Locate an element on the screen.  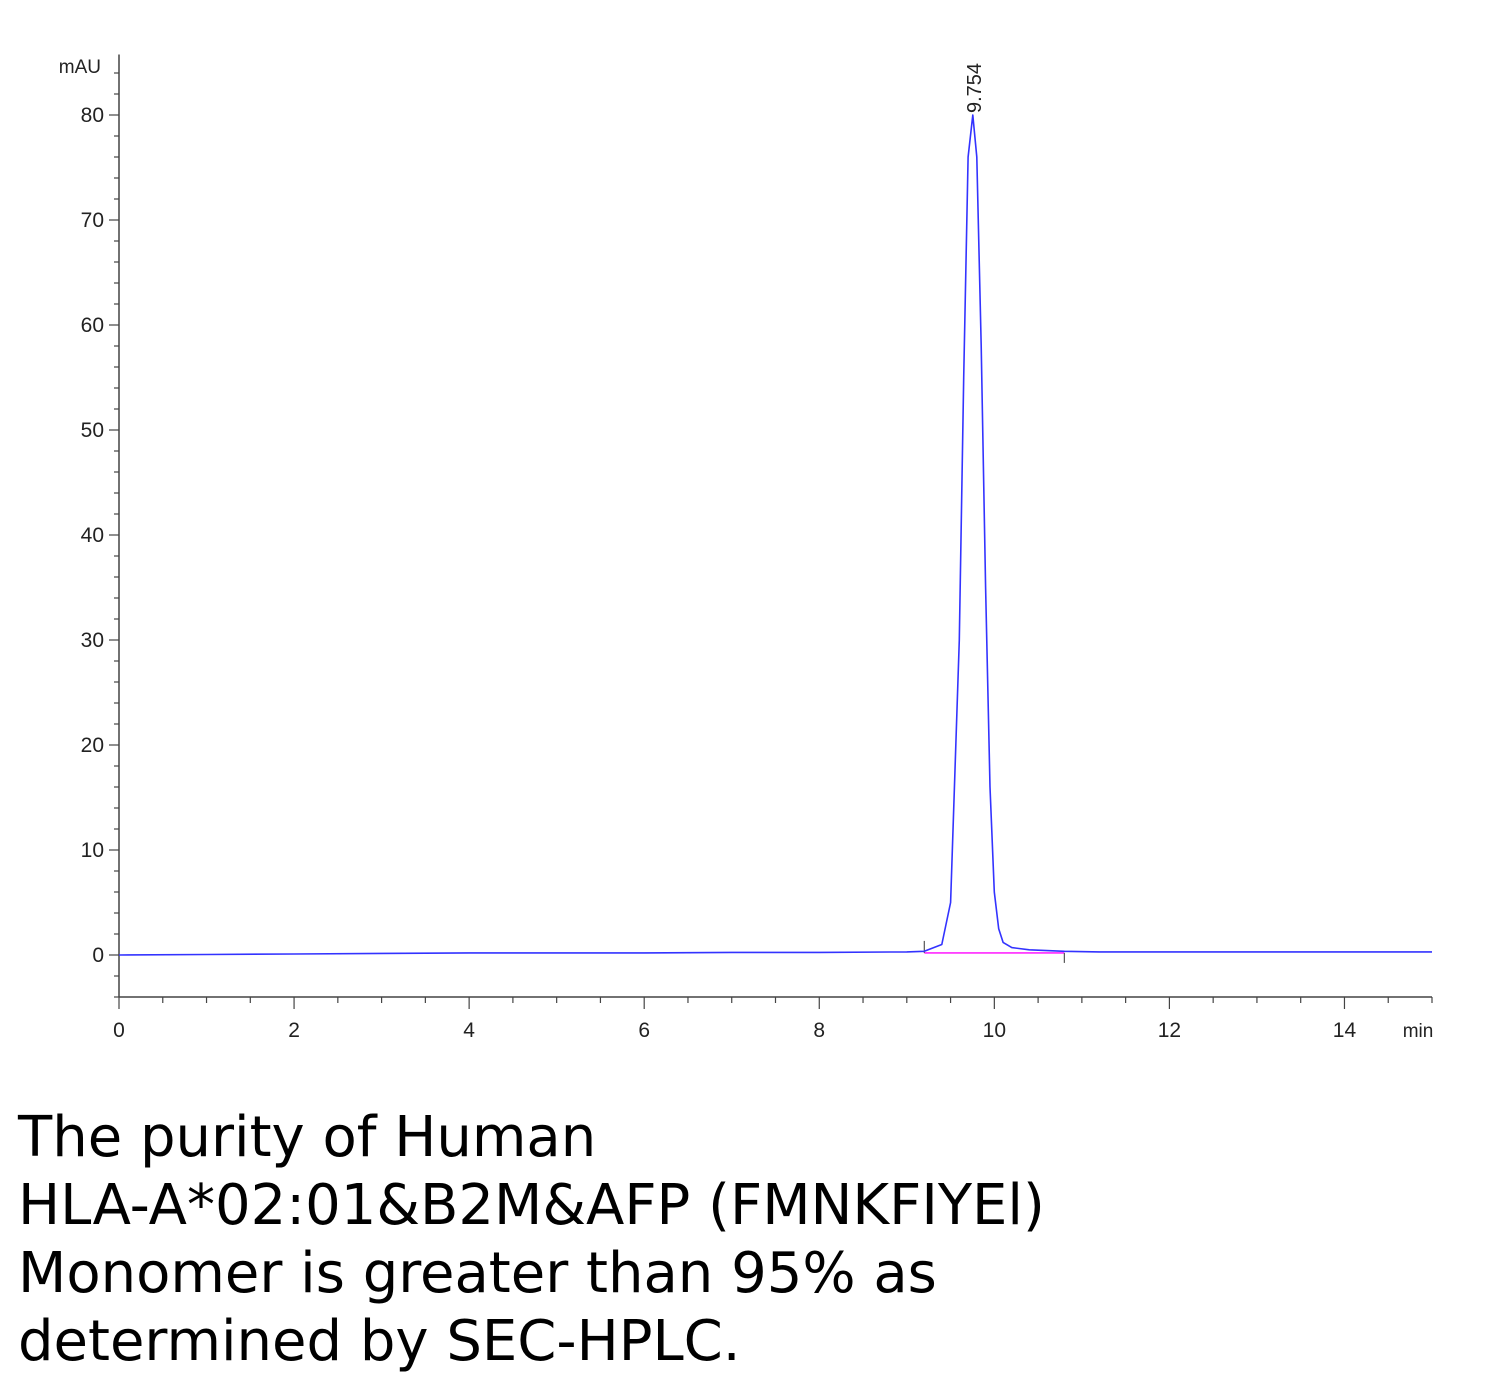
y-tick-label: 20 is located at coordinates (92, 745).